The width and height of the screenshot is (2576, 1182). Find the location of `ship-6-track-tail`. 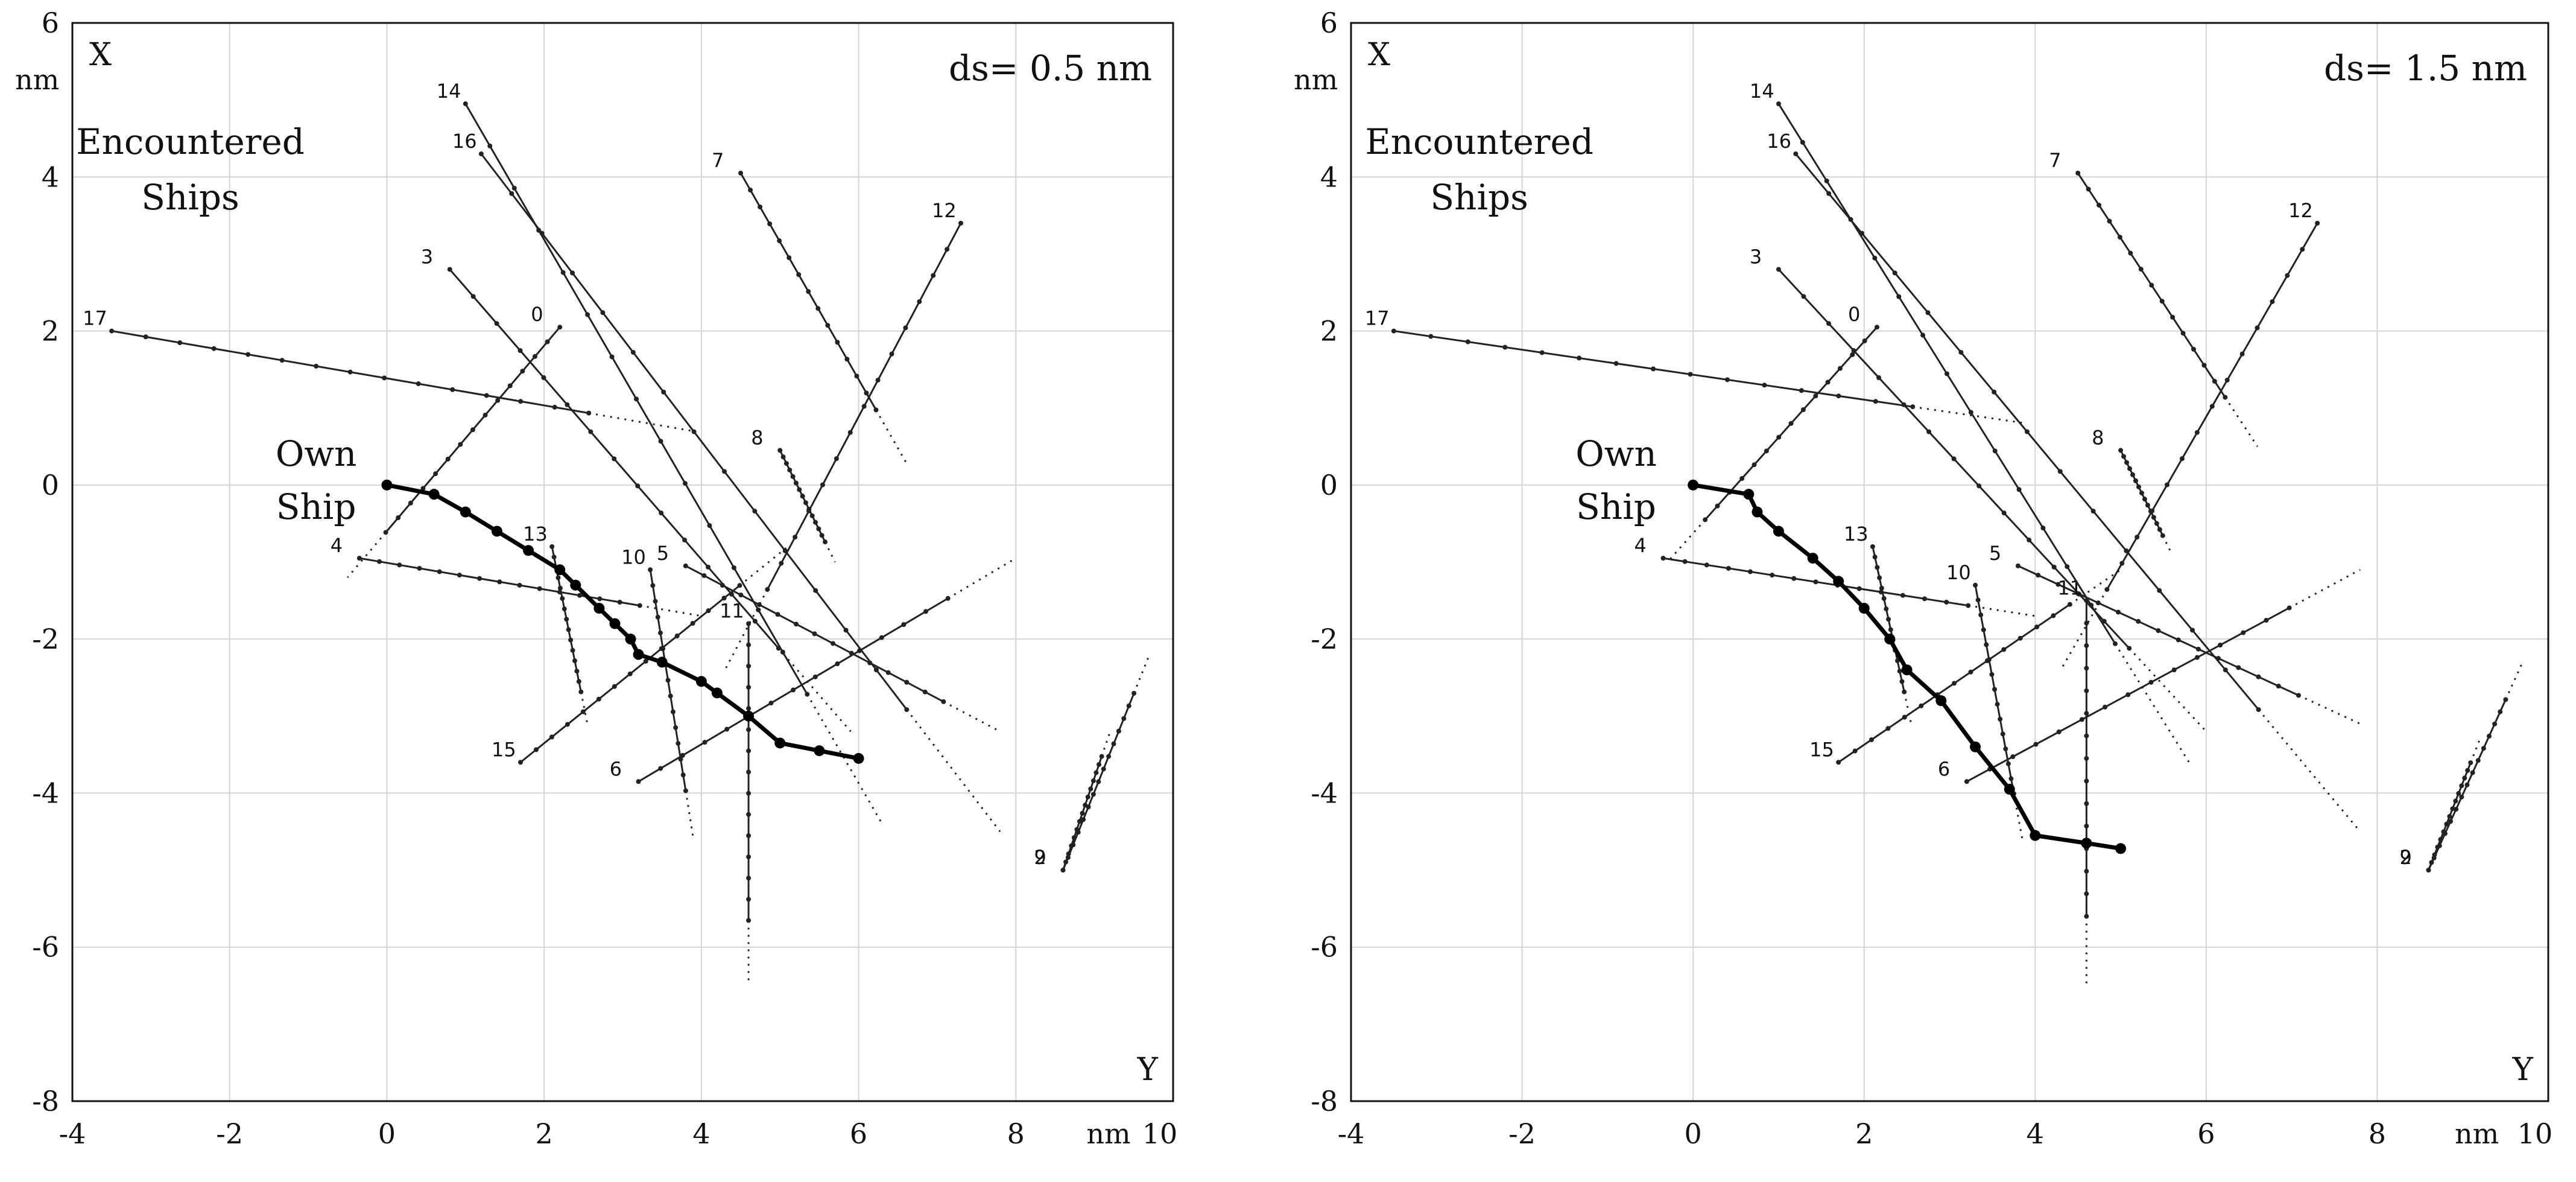

ship-6-track-tail is located at coordinates (2324, 588).